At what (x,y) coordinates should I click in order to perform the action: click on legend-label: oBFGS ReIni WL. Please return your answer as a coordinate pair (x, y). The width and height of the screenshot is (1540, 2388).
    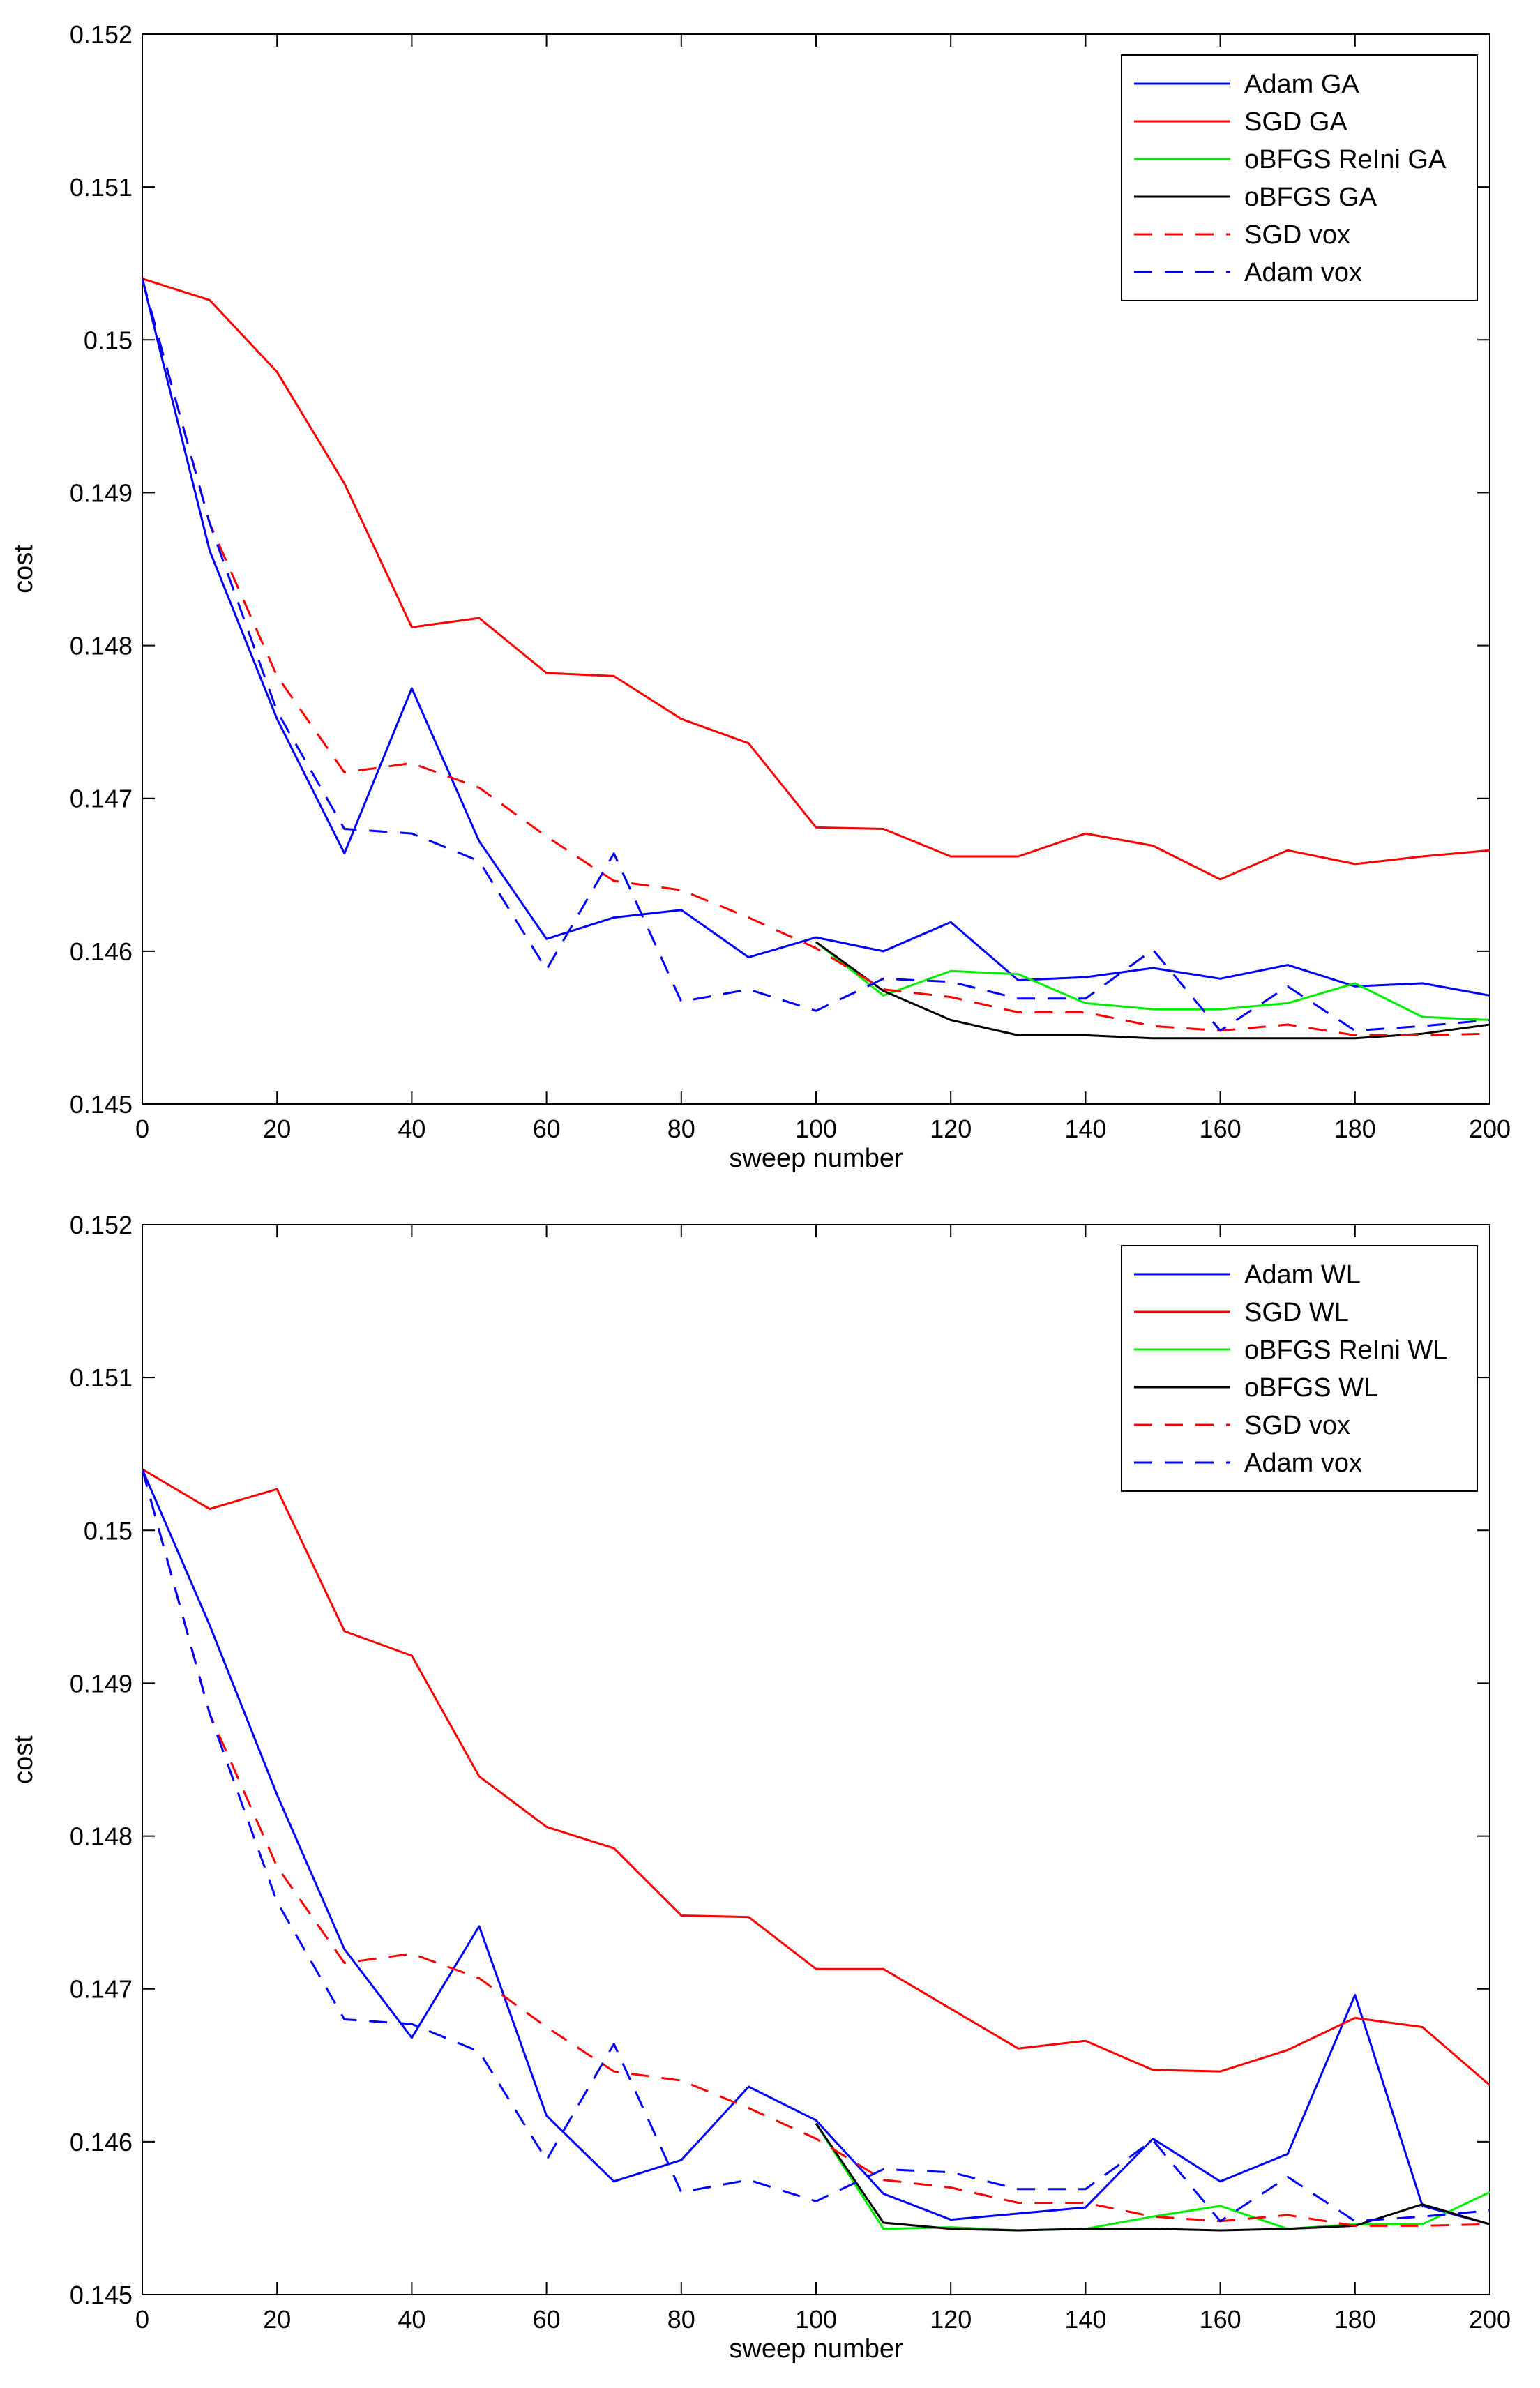
    Looking at the image, I should click on (1345, 1350).